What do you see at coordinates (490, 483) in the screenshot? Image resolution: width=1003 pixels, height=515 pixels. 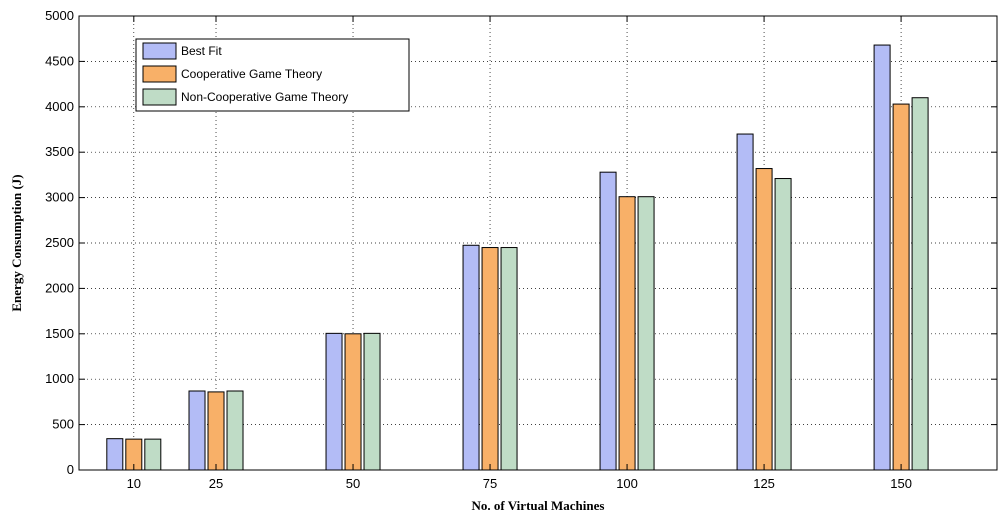 I see `x-tick-label: 75` at bounding box center [490, 483].